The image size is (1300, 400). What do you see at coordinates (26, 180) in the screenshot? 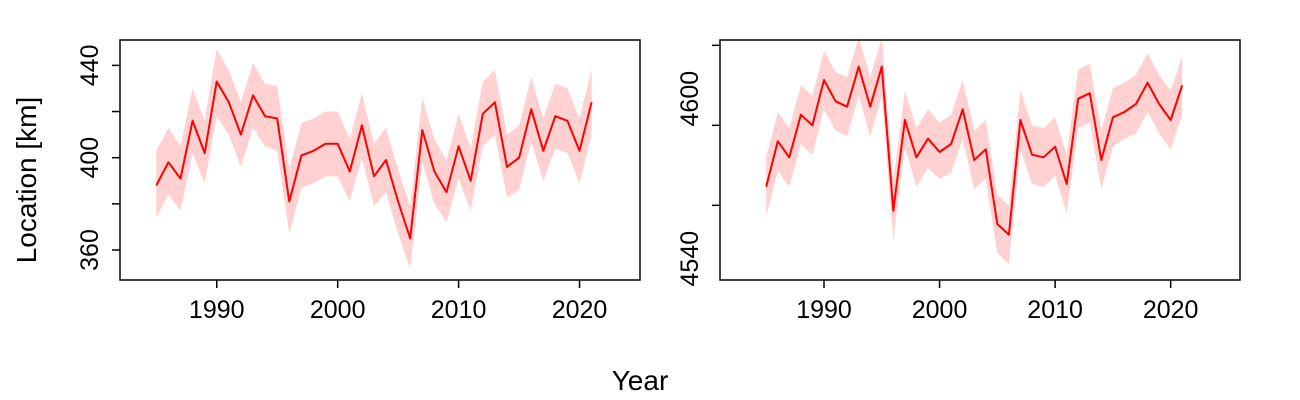
I see `y-axis-title: Location [km]` at bounding box center [26, 180].